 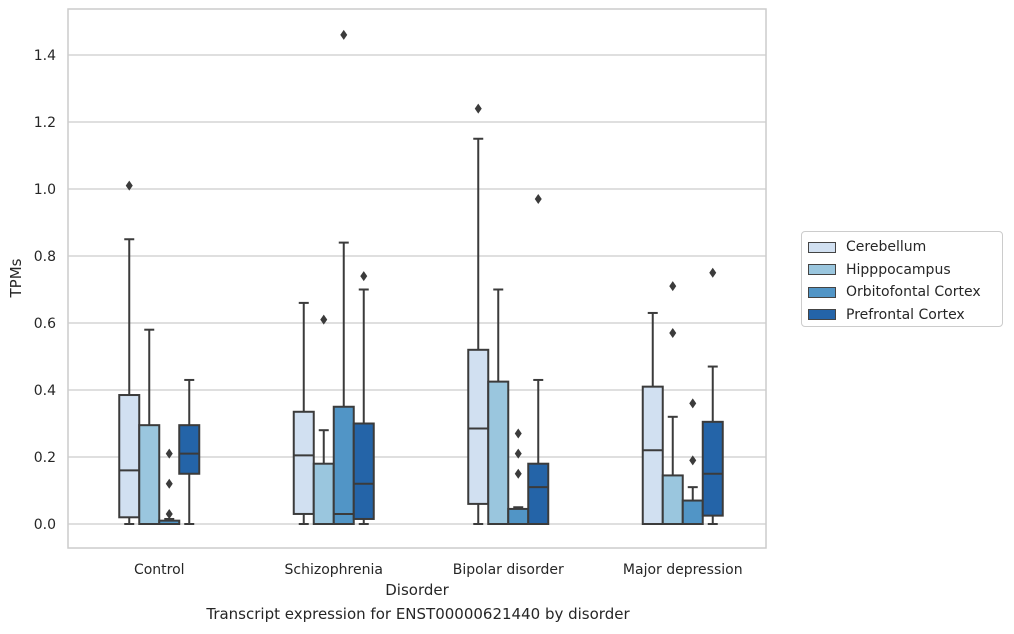 I want to click on legend-item: Hipppocampus, so click(x=905, y=270).